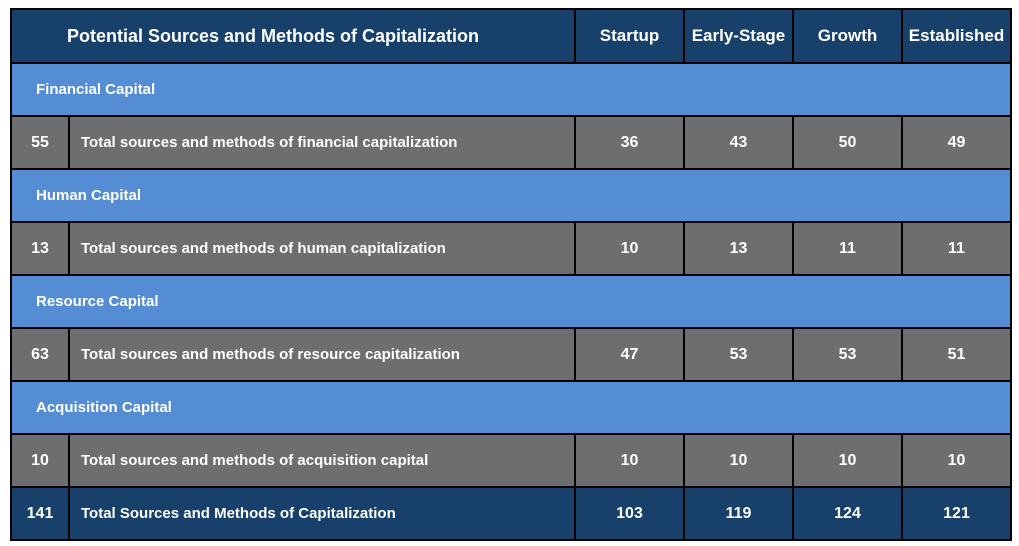 Image resolution: width=1019 pixels, height=546 pixels. What do you see at coordinates (629, 142) in the screenshot?
I see `value-startup: 36` at bounding box center [629, 142].